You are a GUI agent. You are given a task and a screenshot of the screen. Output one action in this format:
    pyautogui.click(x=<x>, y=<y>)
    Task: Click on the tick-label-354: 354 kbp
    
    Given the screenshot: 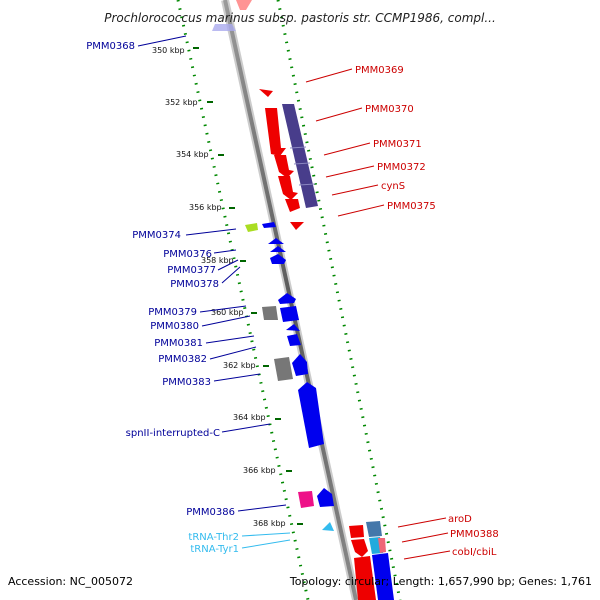 What is the action you would take?
    pyautogui.click(x=192, y=154)
    